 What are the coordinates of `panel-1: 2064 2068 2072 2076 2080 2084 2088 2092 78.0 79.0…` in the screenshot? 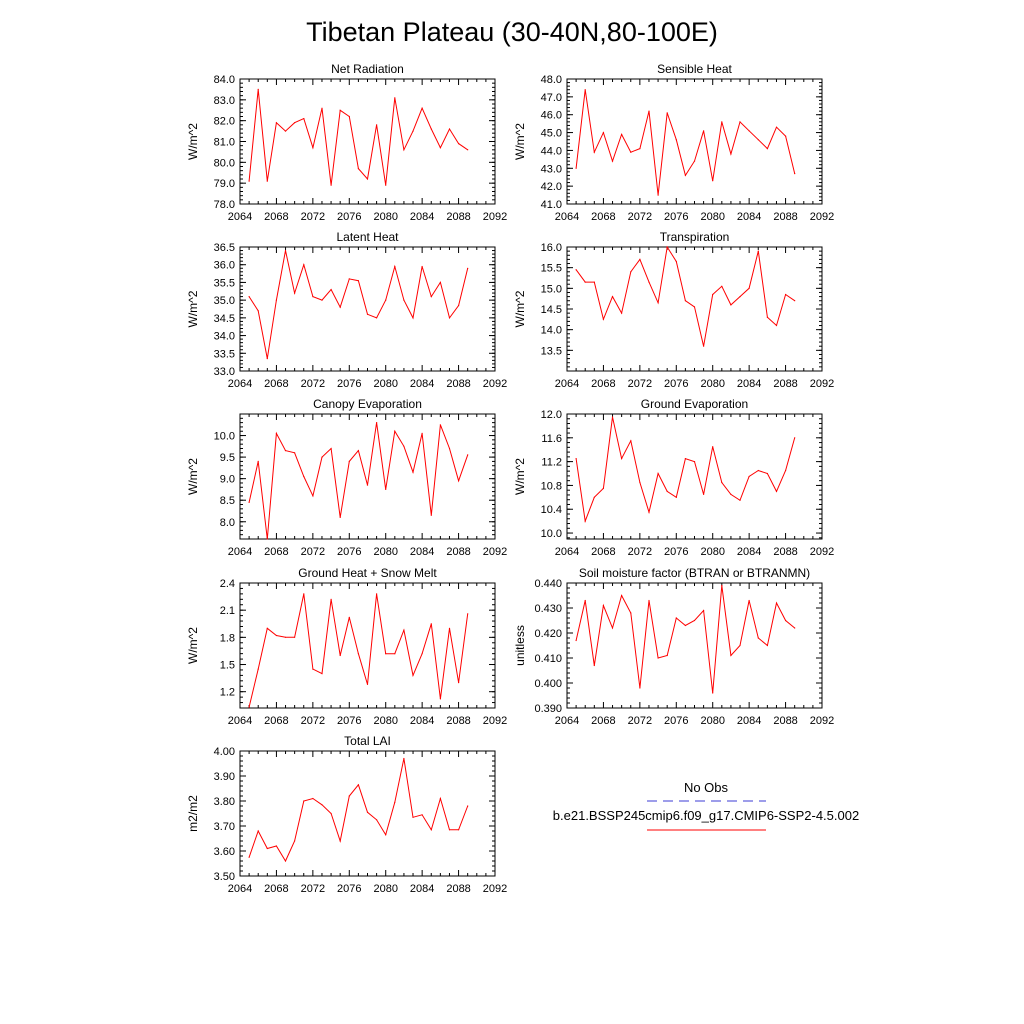 It's located at (346, 142).